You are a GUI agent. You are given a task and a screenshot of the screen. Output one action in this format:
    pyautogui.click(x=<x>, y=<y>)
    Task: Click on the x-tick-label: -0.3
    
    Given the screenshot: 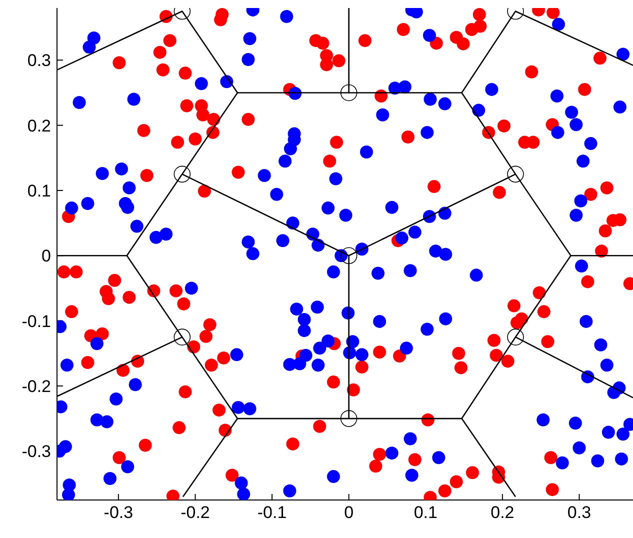 What is the action you would take?
    pyautogui.click(x=119, y=512)
    